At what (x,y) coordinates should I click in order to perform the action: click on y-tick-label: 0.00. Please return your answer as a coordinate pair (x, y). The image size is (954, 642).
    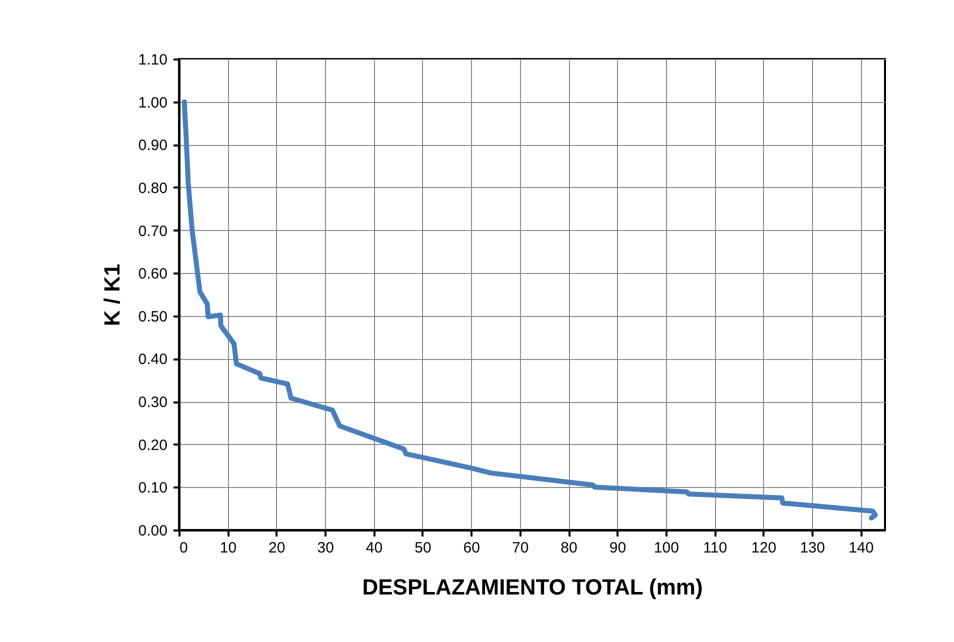
    Looking at the image, I should click on (153, 531).